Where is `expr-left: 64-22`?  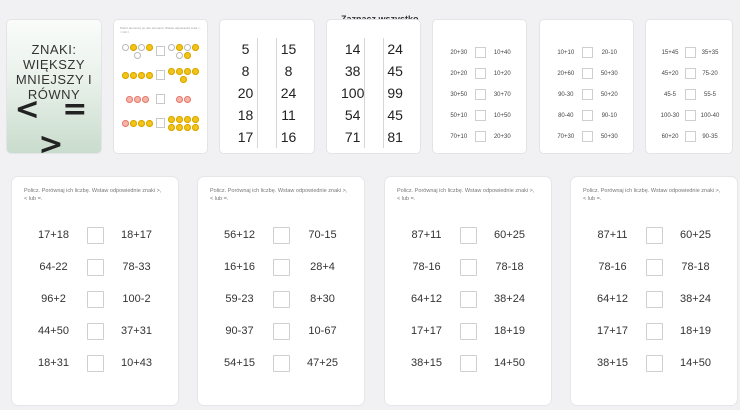 expr-left: 64-22 is located at coordinates (53, 267).